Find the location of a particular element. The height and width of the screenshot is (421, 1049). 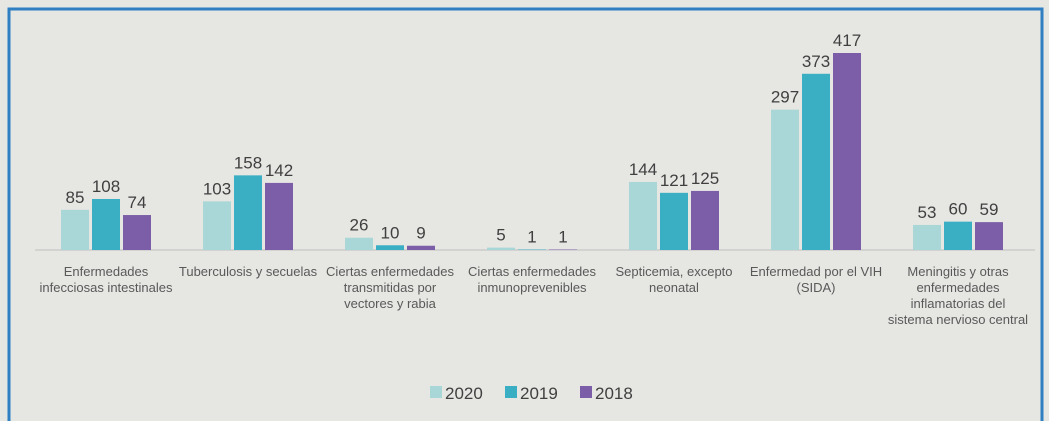

data-label: 85 is located at coordinates (75, 197).